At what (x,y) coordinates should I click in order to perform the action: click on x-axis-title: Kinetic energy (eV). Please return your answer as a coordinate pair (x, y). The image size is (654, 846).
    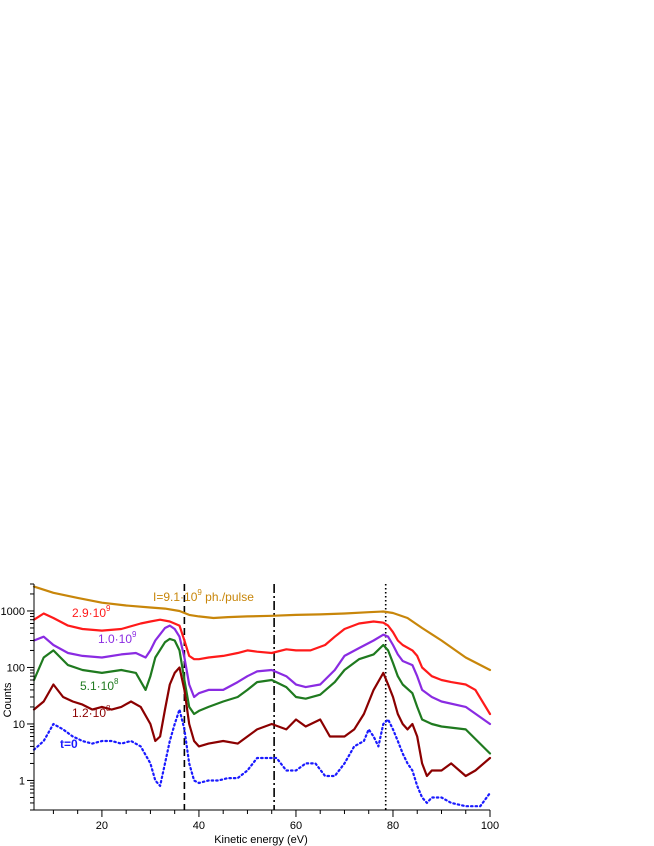
    Looking at the image, I should click on (261, 840).